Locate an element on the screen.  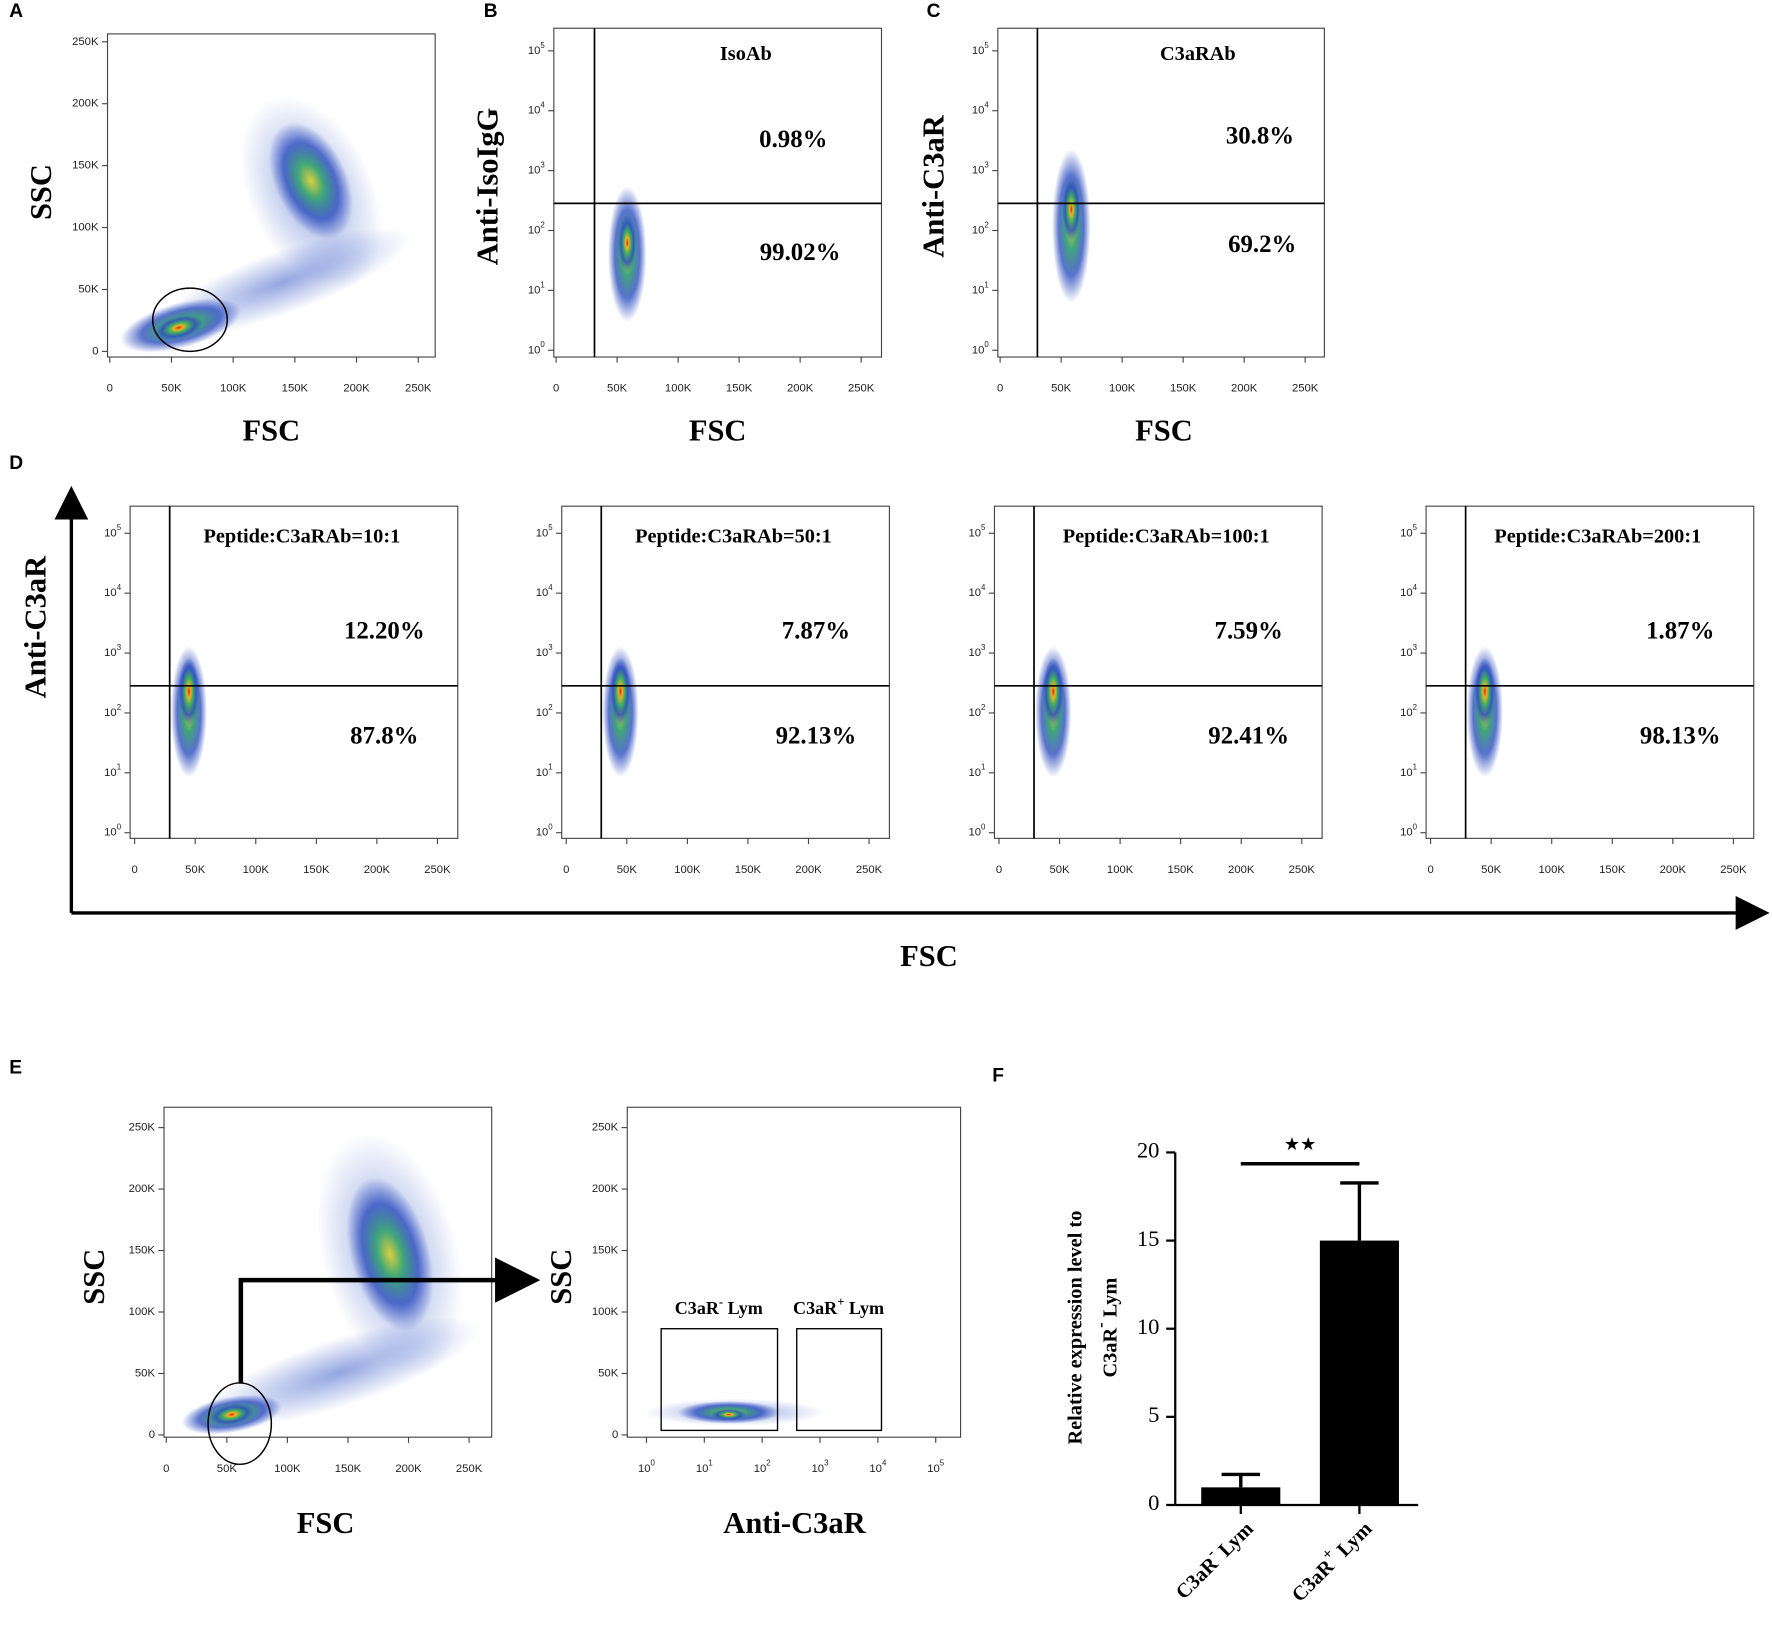
tick-label-sup: 1 is located at coordinates (986, 284).